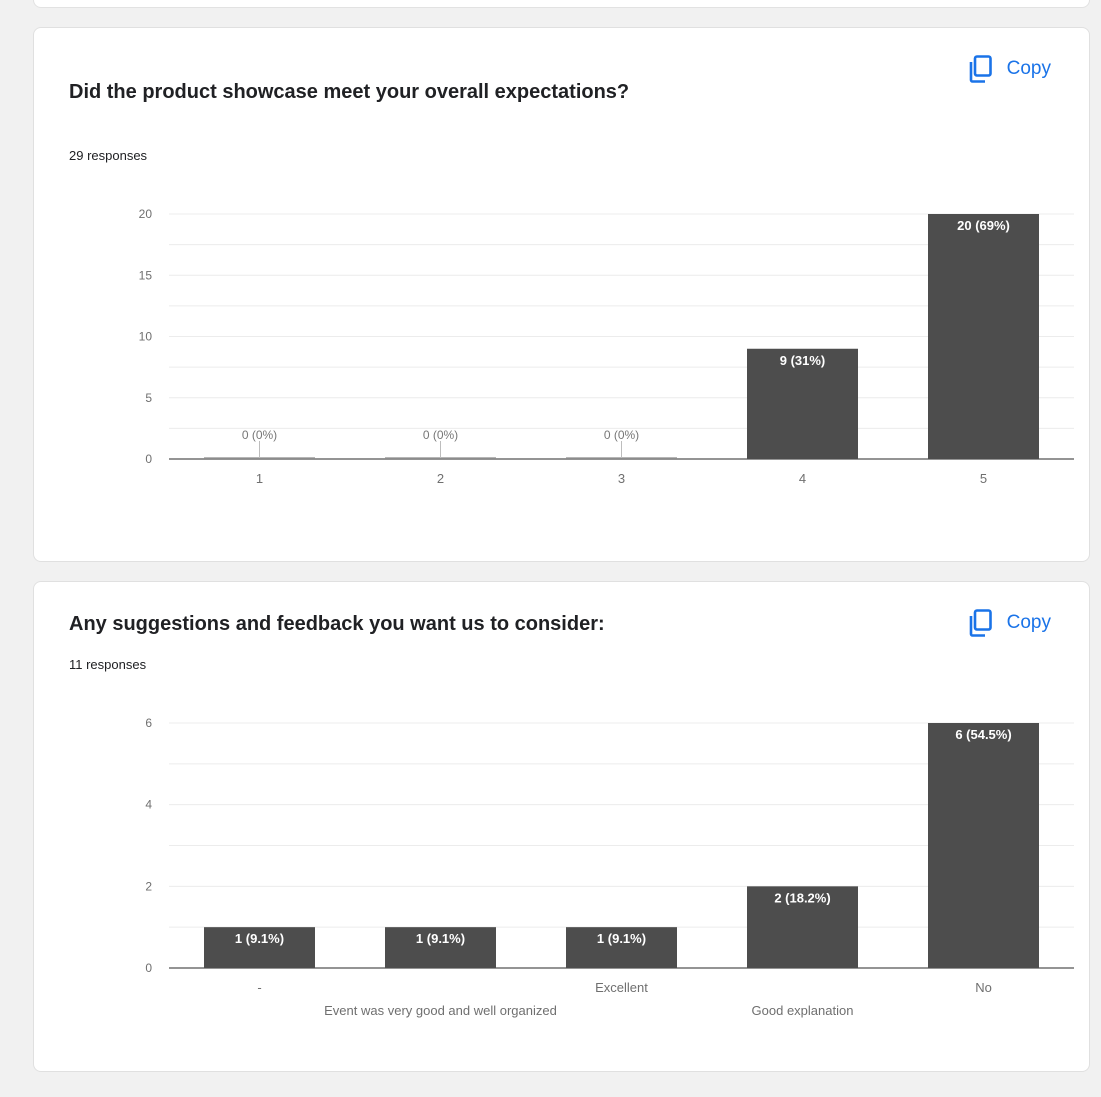 Image resolution: width=1101 pixels, height=1097 pixels. What do you see at coordinates (146, 275) in the screenshot?
I see `y-tick-label: 15` at bounding box center [146, 275].